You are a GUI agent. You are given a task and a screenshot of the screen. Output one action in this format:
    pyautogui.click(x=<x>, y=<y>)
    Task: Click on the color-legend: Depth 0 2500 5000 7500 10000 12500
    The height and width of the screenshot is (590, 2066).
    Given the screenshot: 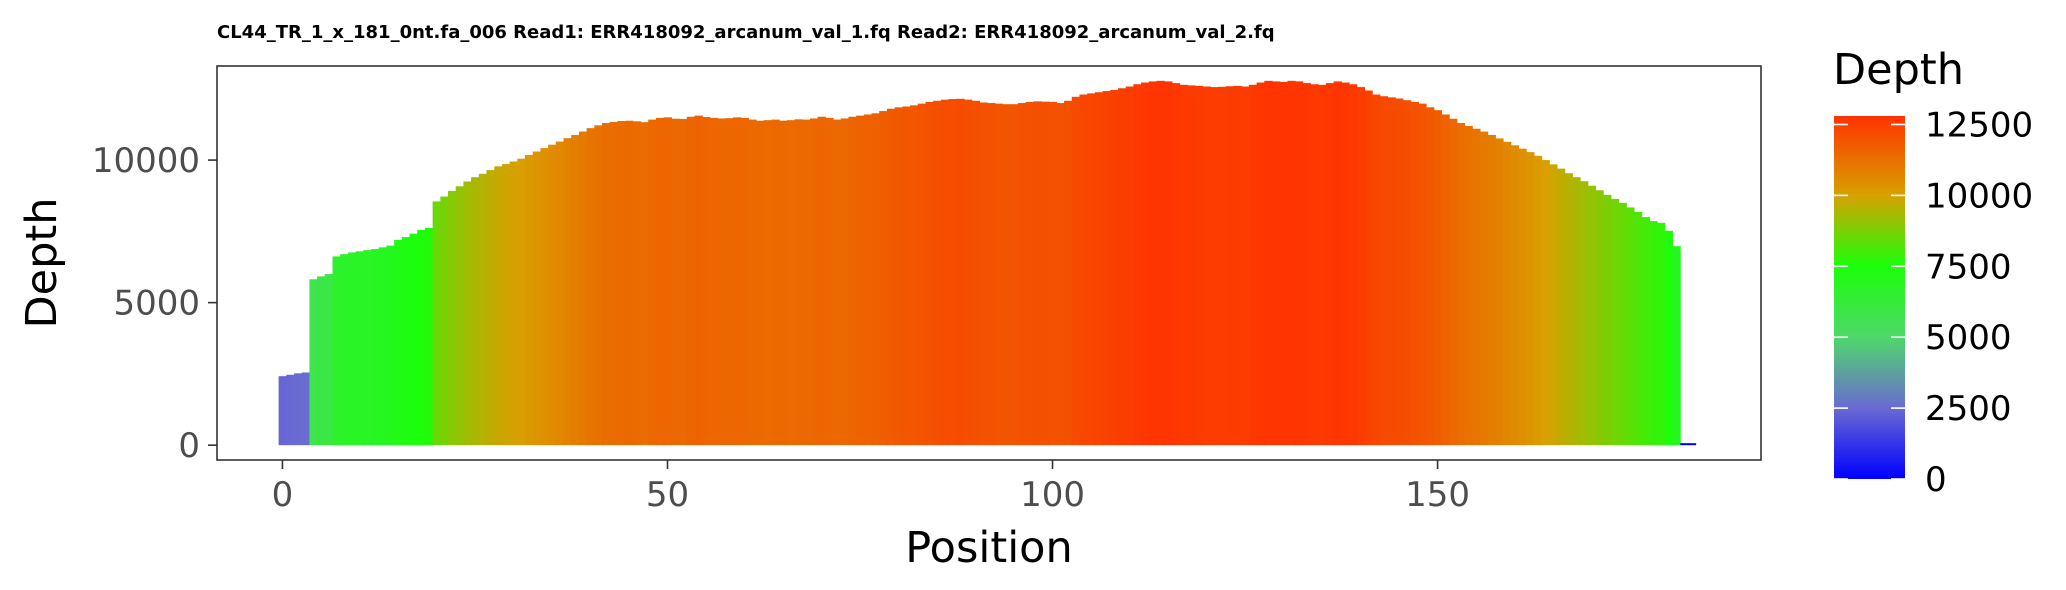 What is the action you would take?
    pyautogui.click(x=1933, y=272)
    